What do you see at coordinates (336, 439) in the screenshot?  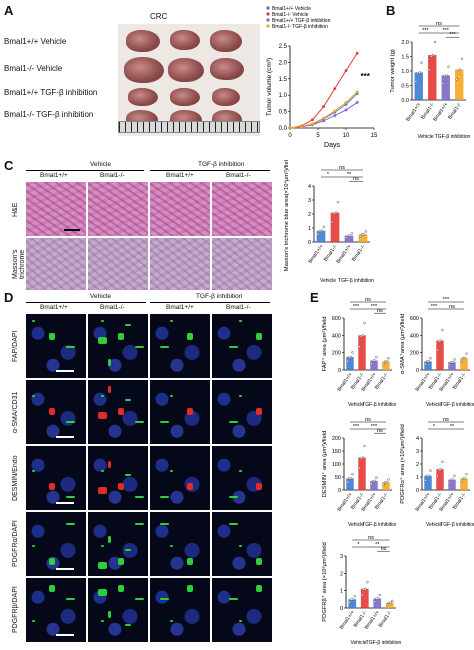 I see `y-tick-label: 200` at bounding box center [336, 439].